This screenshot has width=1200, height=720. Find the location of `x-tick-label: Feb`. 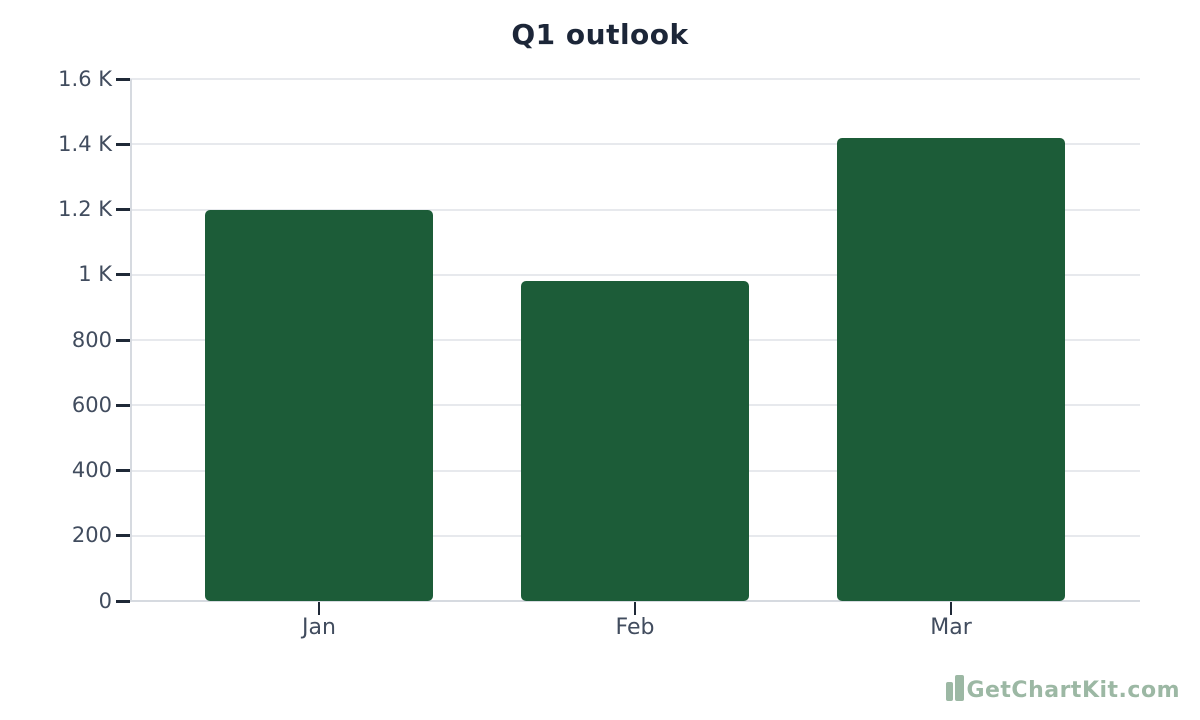

x-tick-label: Feb is located at coordinates (635, 627).